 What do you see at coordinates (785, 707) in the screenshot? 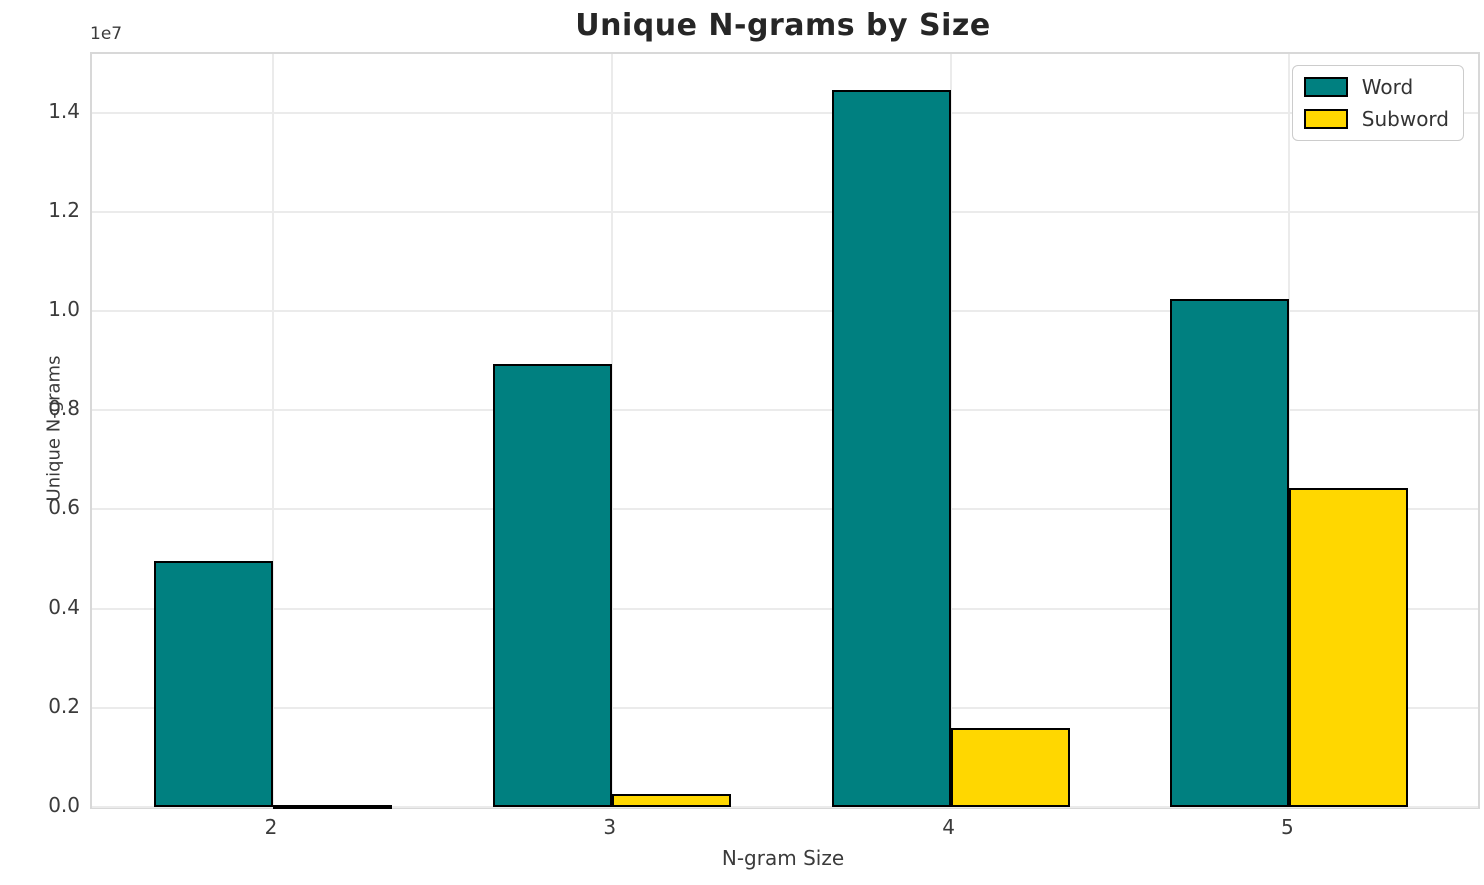
I see `gridline-y-0.2` at bounding box center [785, 707].